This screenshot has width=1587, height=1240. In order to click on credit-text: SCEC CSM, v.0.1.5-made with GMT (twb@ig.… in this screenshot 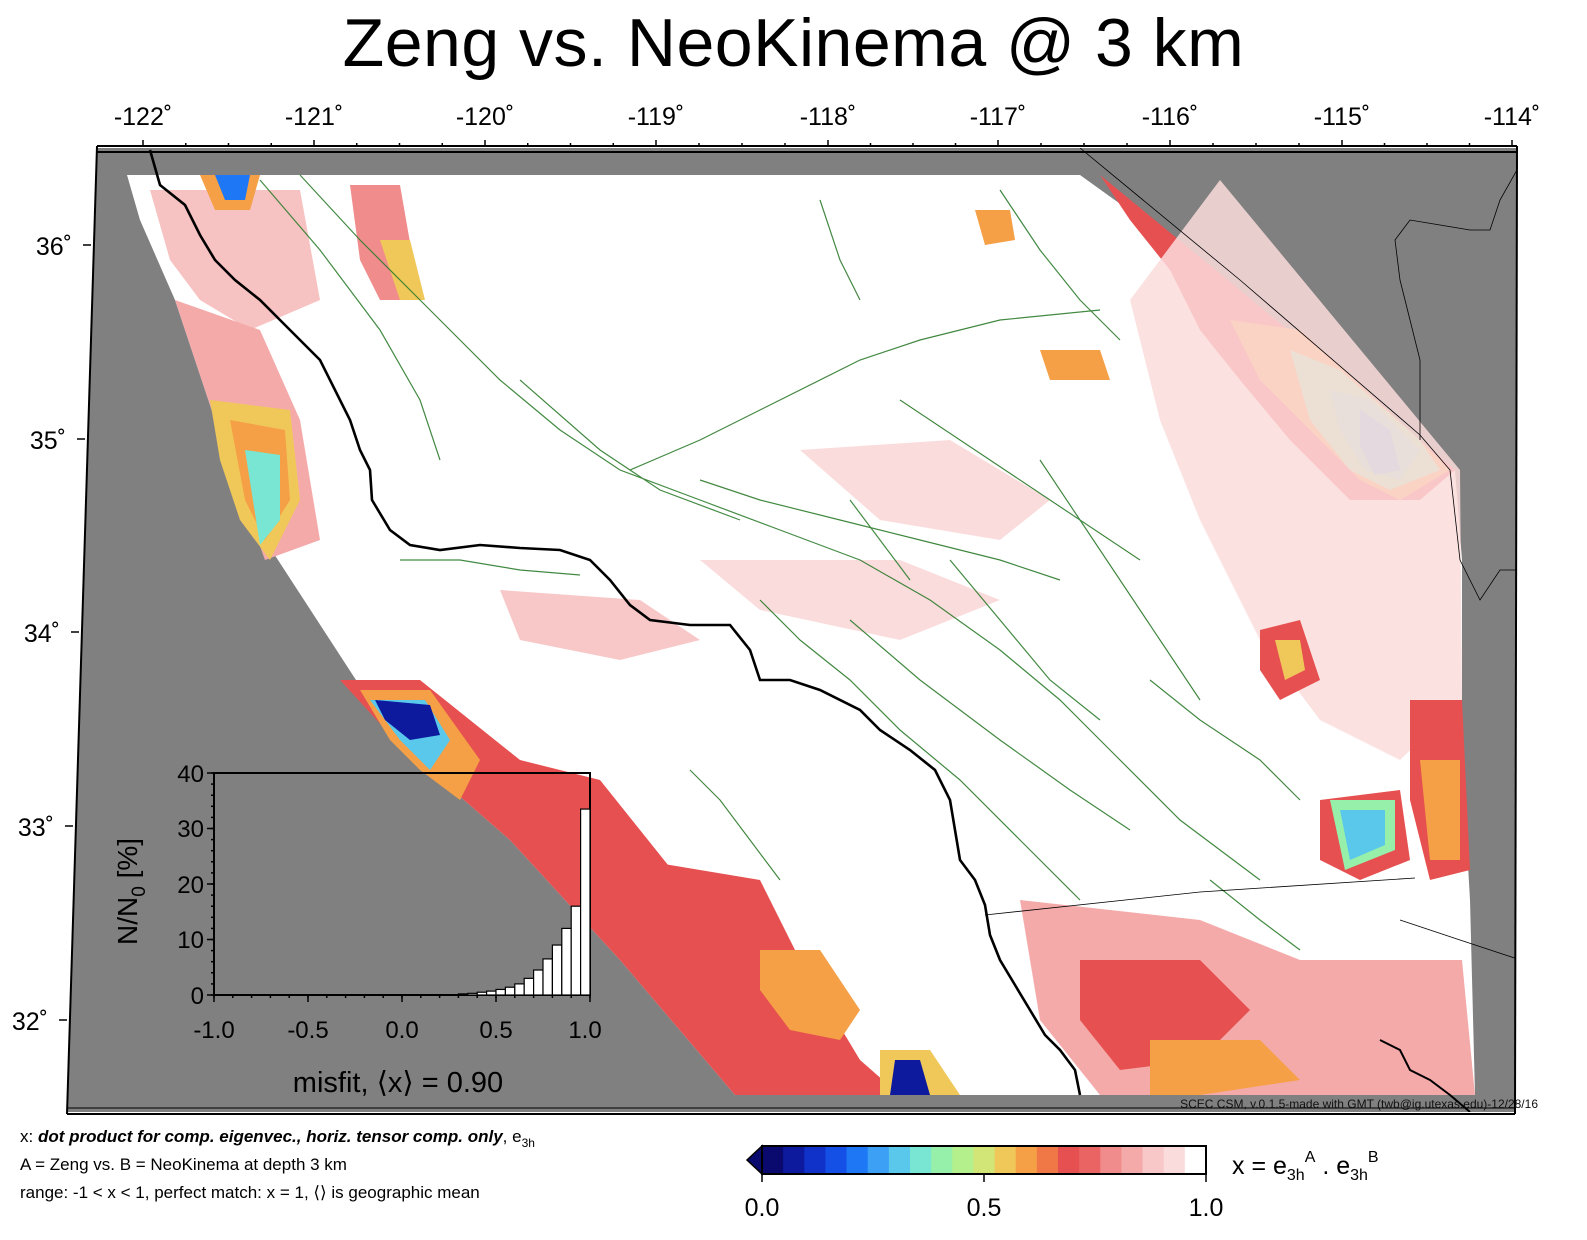, I will do `click(1359, 1104)`.